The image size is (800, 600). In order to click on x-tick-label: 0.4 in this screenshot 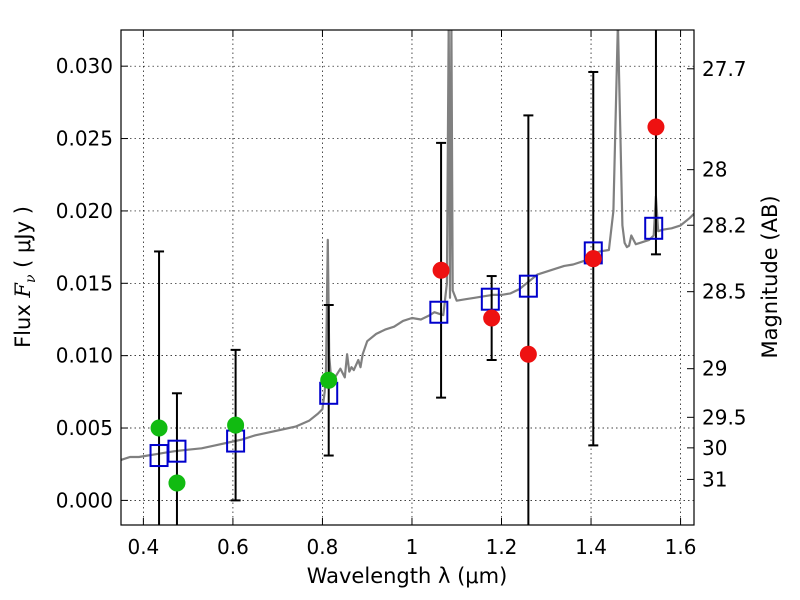, I will do `click(143, 547)`.